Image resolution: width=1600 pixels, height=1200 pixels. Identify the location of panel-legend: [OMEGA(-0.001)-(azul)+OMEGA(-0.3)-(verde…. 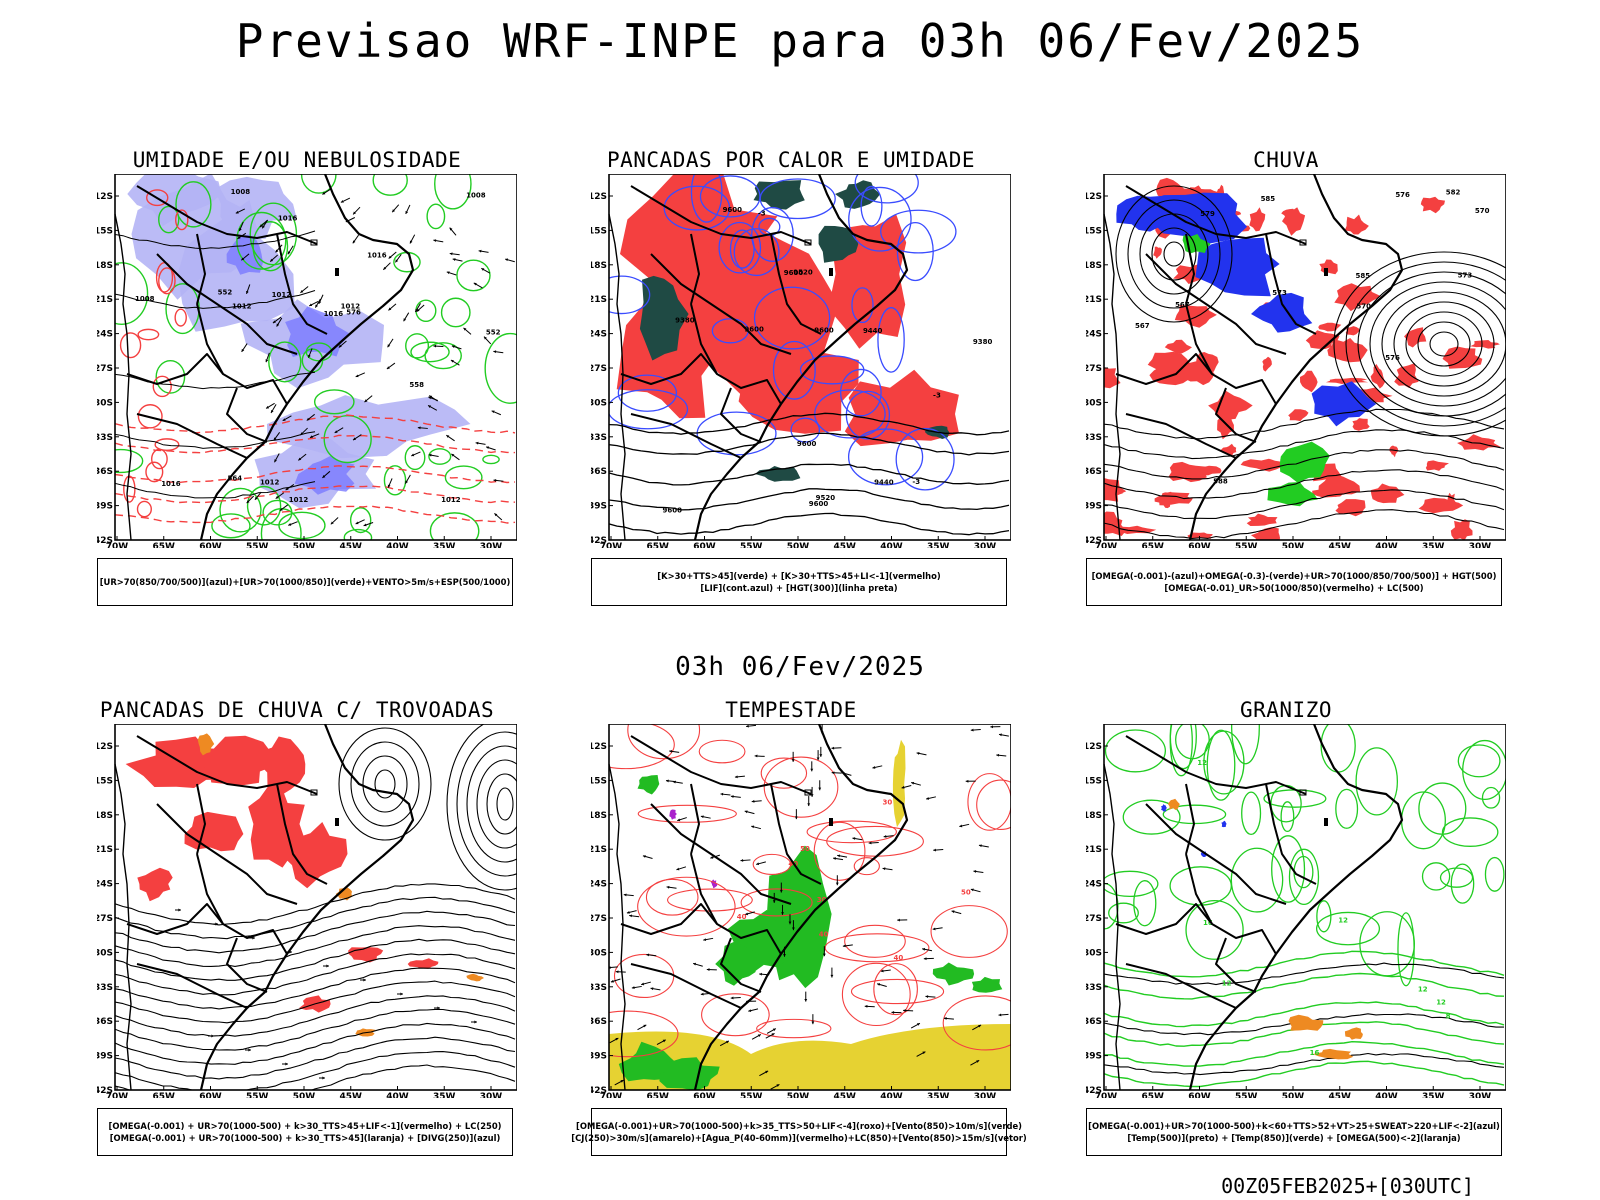
(1294, 582).